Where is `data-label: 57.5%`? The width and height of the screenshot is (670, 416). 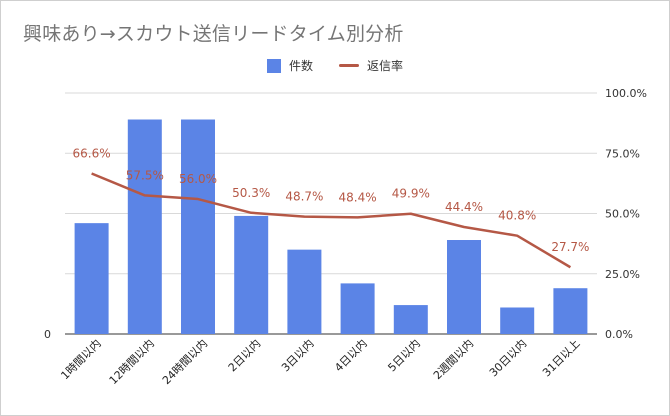 data-label: 57.5% is located at coordinates (145, 175).